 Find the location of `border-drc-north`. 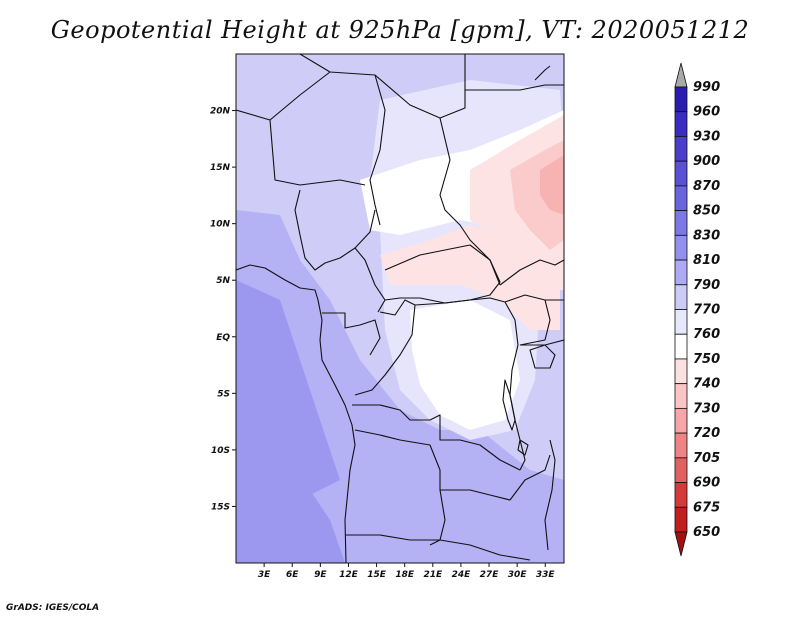

border-drc-north is located at coordinates (460, 301).